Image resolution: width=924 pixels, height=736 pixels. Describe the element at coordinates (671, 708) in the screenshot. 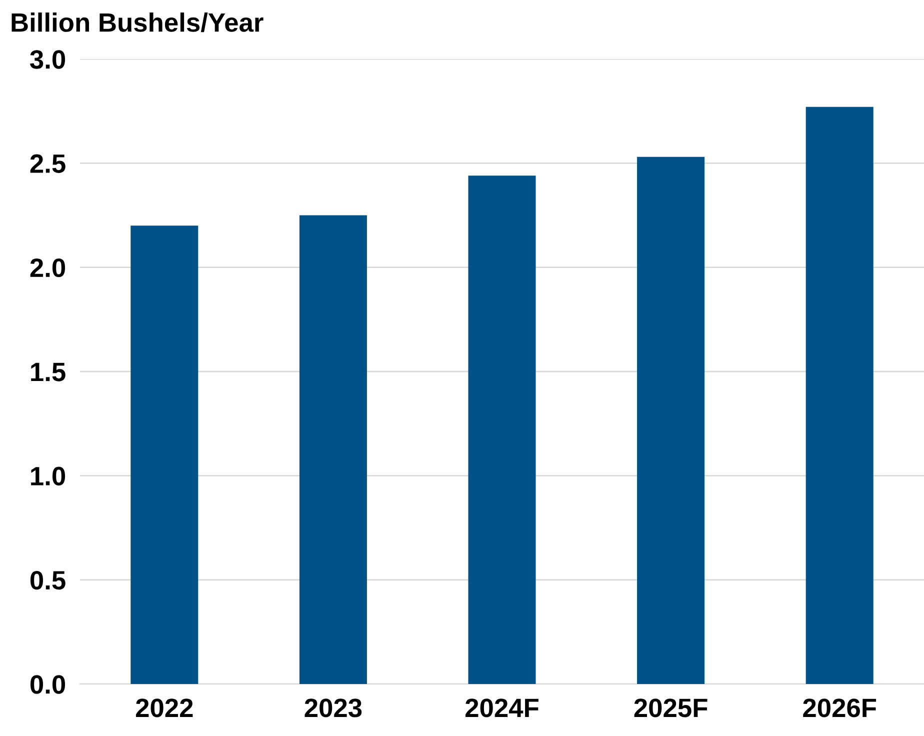

I see `x-tick-label: 2025F` at that location.